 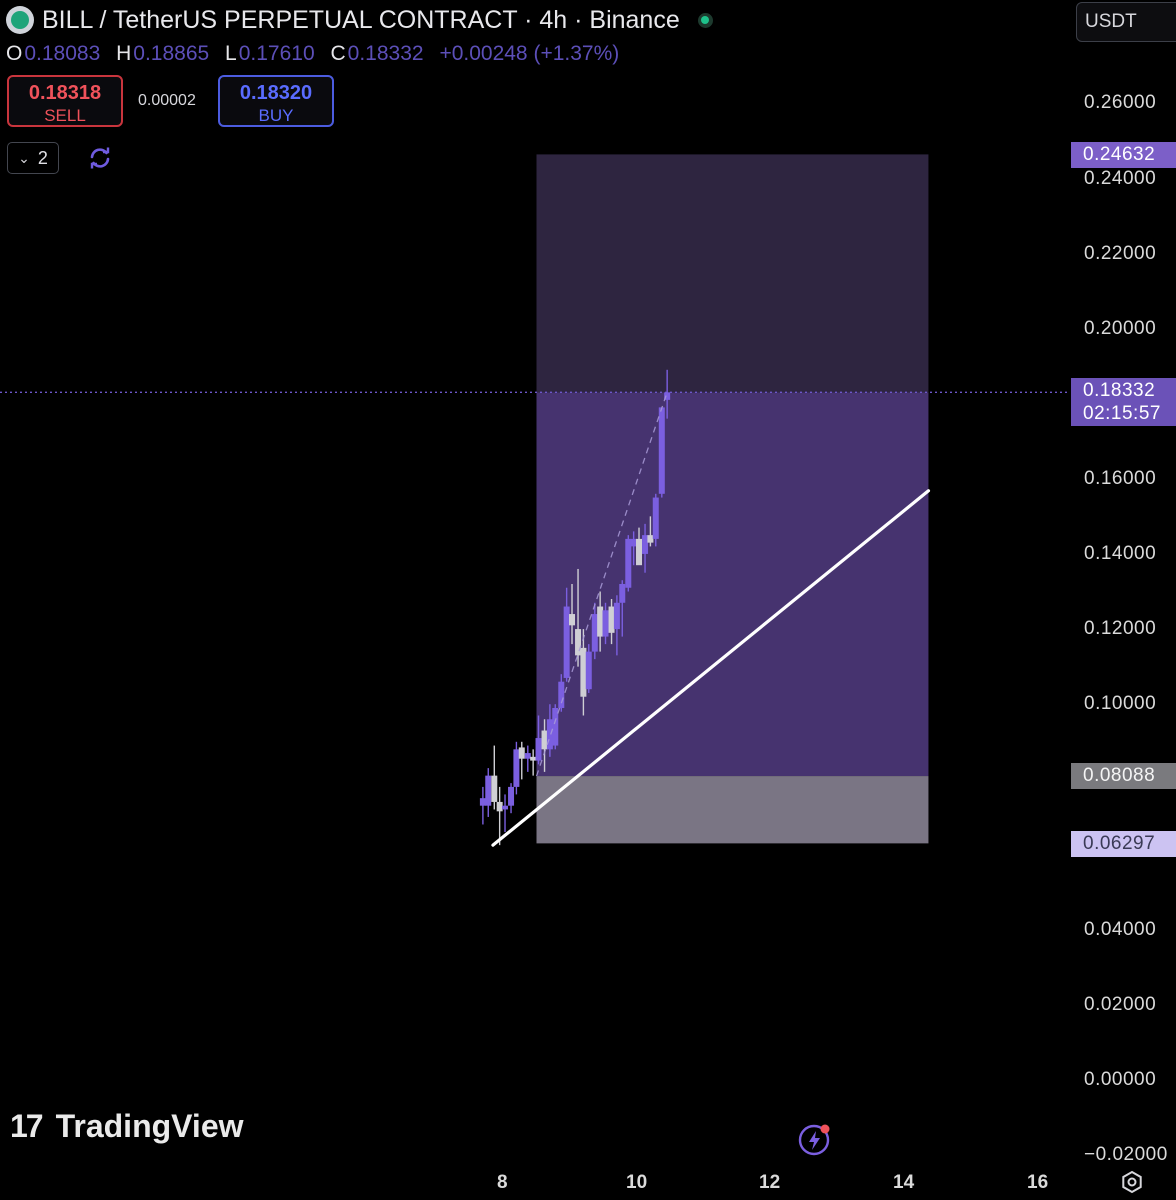 What do you see at coordinates (127, 1126) in the screenshot?
I see `tradingview-brand: 17 TradingView` at bounding box center [127, 1126].